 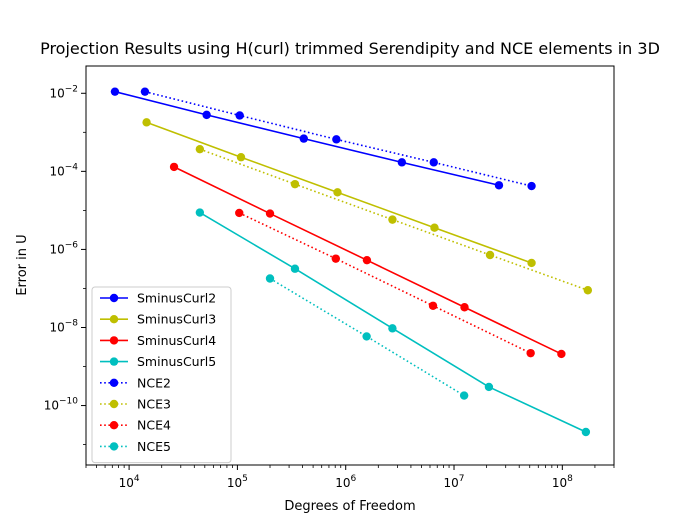 What do you see at coordinates (63, 170) in the screenshot?
I see `y-tick-label: 10⁻⁴` at bounding box center [63, 170].